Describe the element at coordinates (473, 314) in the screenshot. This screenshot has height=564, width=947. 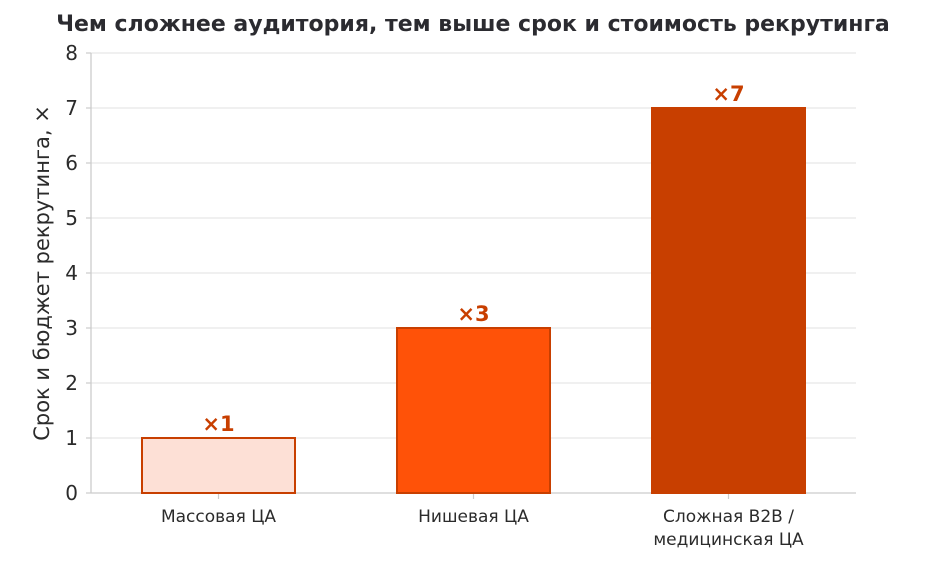
I see `bar-value-label: ×3` at that location.